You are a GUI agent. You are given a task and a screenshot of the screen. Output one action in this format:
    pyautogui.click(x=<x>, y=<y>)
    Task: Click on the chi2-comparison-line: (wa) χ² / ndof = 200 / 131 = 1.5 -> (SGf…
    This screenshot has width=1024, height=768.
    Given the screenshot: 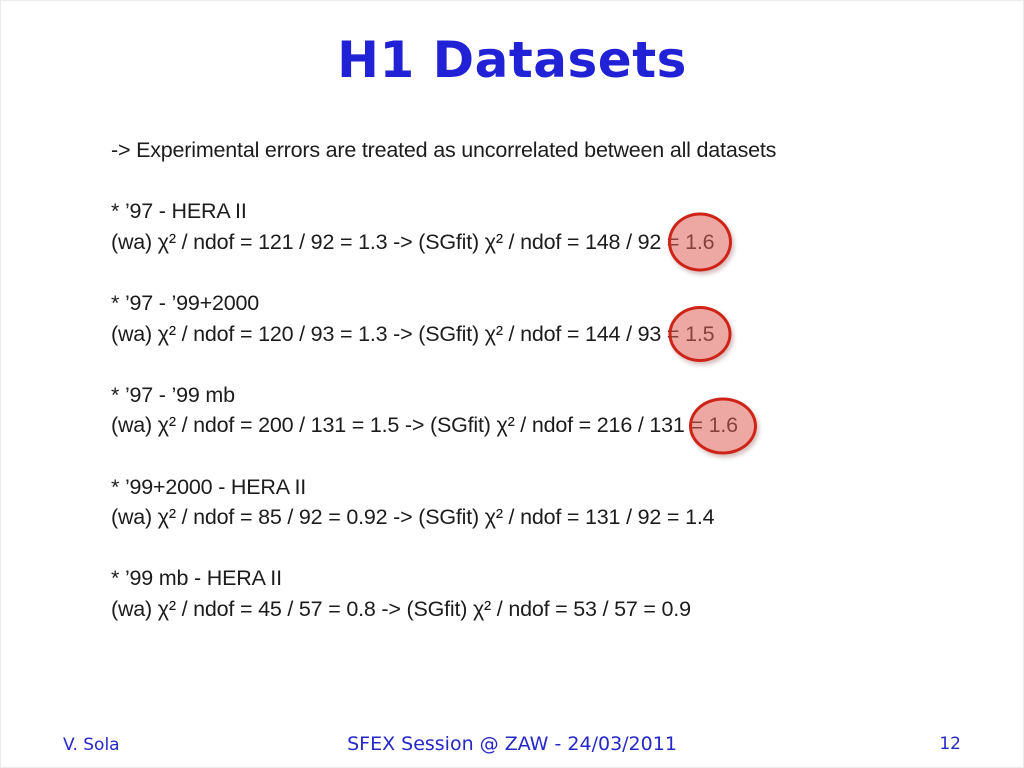 What is the action you would take?
    pyautogui.click(x=551, y=426)
    